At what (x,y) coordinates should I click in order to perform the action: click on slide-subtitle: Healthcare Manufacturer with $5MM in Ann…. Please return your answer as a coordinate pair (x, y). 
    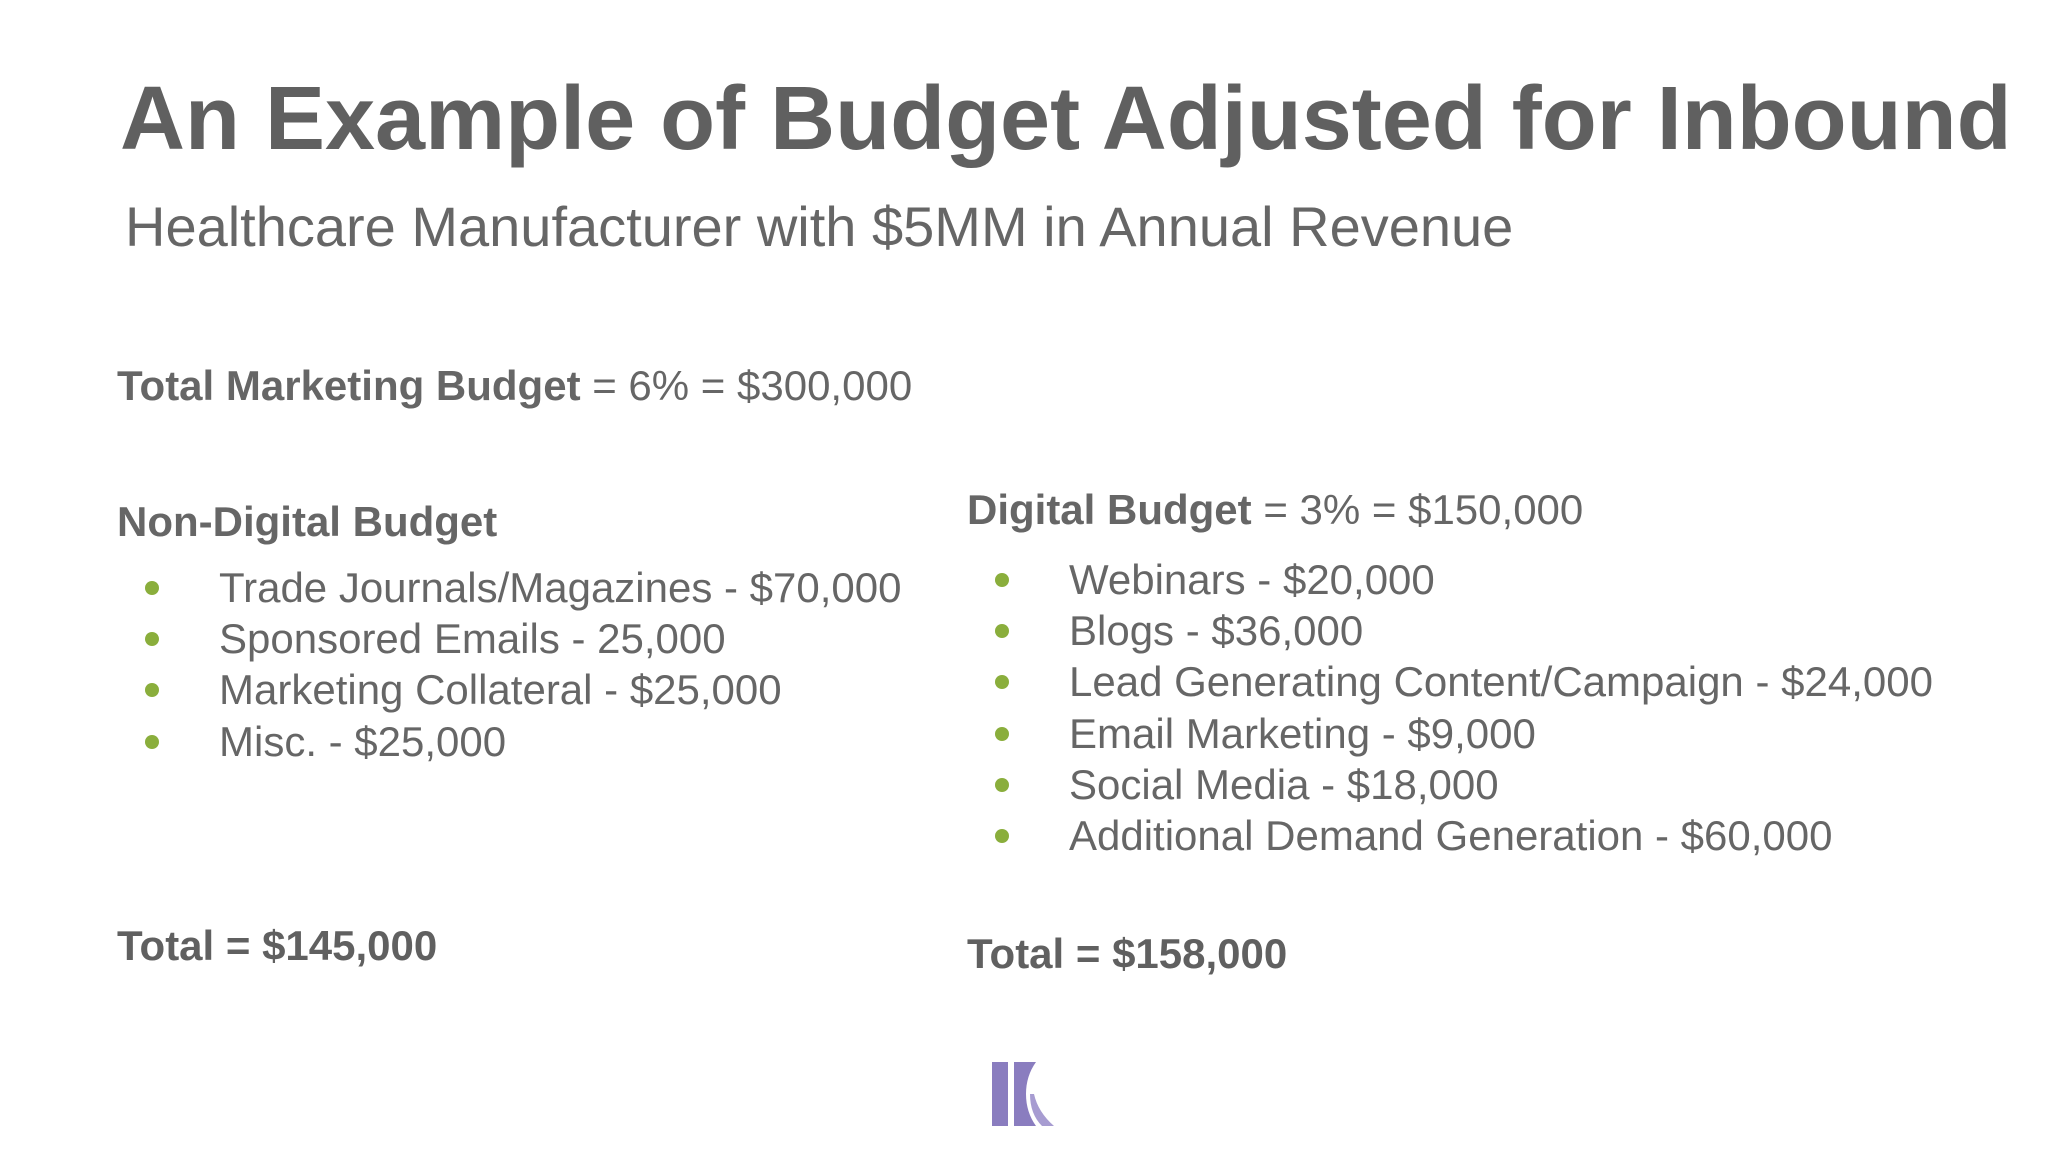
    Looking at the image, I should click on (819, 226).